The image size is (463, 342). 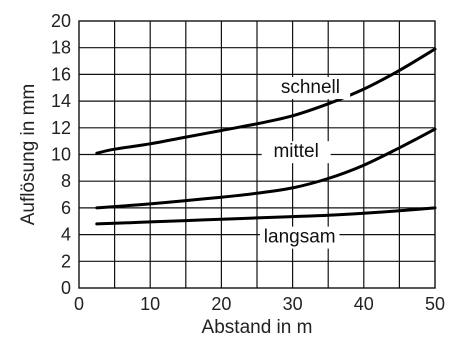 I want to click on x-axis-label: Abstand in m, so click(x=257, y=327).